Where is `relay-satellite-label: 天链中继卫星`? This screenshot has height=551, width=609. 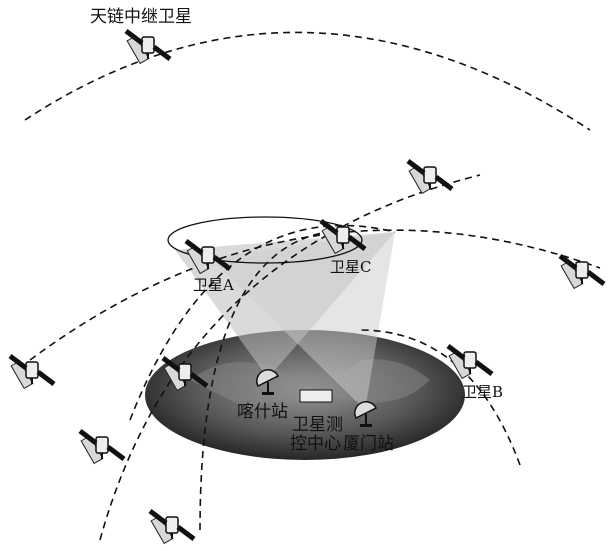
relay-satellite-label: 天链中继卫星 is located at coordinates (141, 17).